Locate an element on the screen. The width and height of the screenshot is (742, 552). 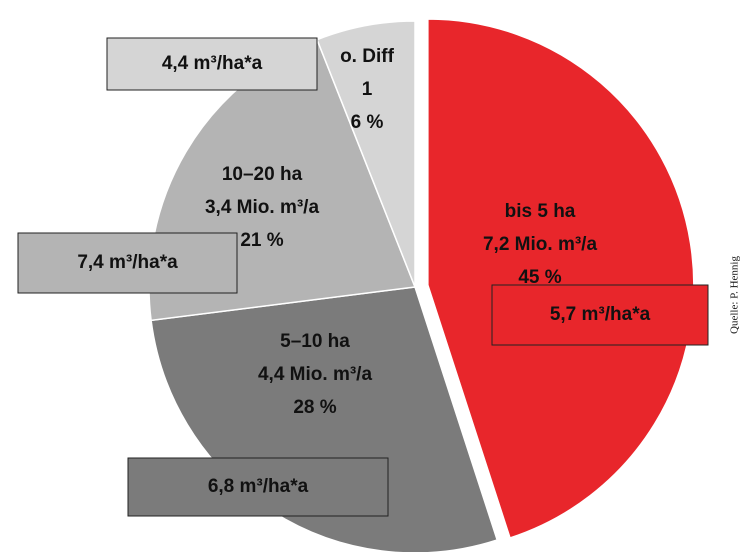
source: Quelle: P. Hennig is located at coordinates (735, 295).